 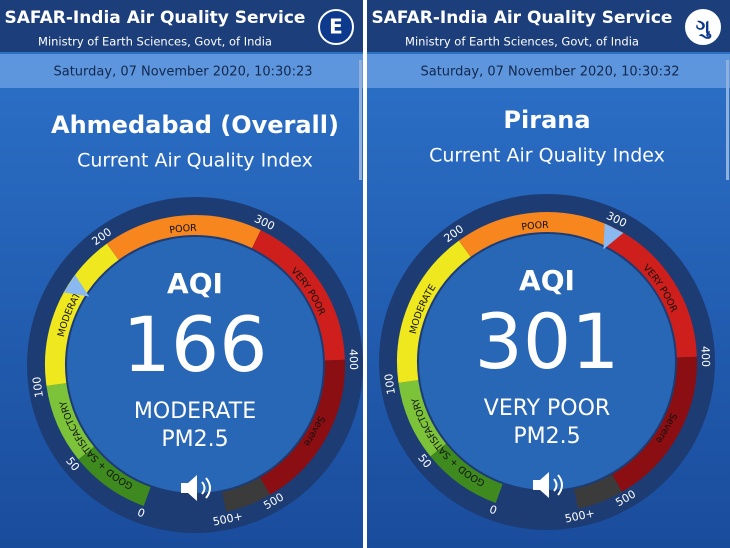 I want to click on aqi-category: VERY POOR, so click(x=547, y=408).